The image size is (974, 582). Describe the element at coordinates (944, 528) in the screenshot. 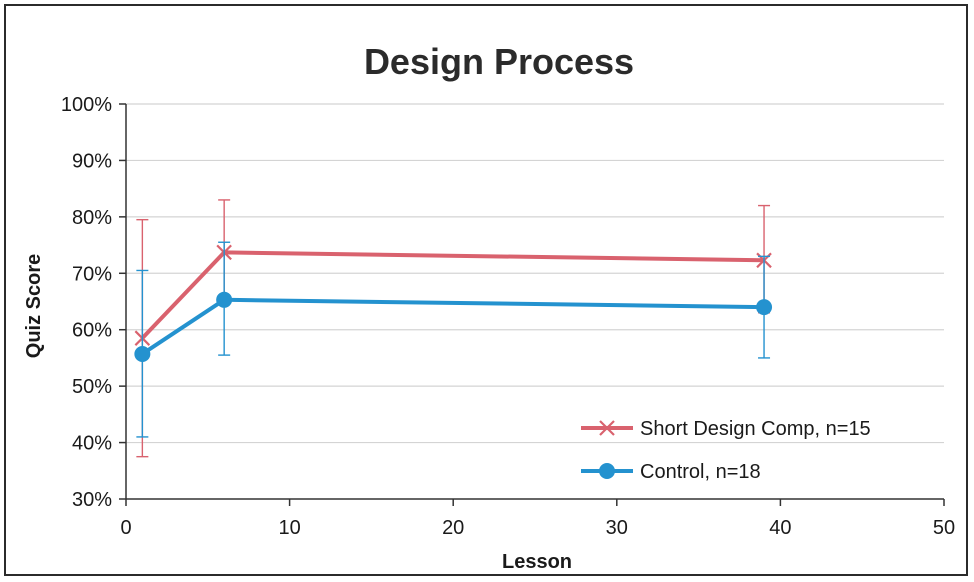

I see `x-tick-label: 50` at that location.